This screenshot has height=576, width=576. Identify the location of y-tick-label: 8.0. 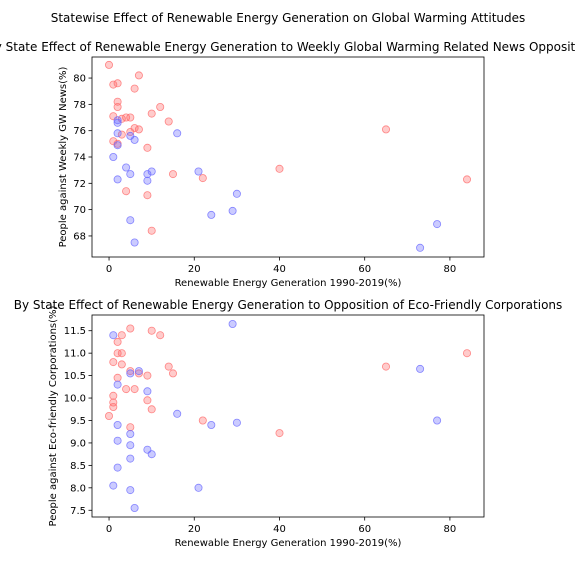
(78, 488).